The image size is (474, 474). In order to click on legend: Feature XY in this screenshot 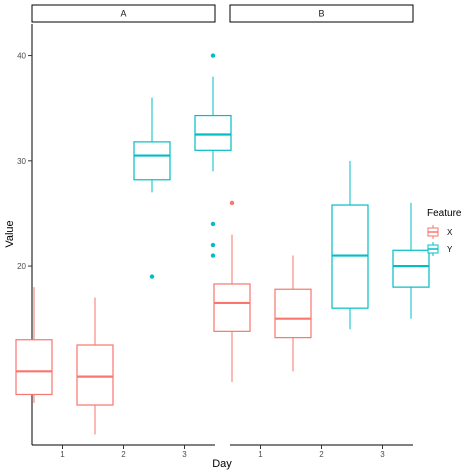, I will do `click(444, 232)`.